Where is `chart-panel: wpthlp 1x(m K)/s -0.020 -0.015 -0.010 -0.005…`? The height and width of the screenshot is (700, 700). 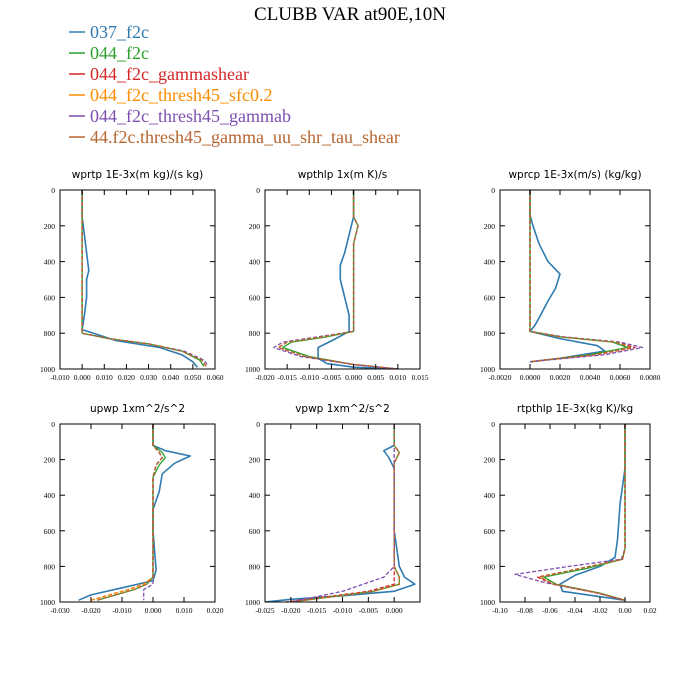 chart-panel: wpthlp 1x(m K)/s -0.020 -0.015 -0.010 -0.005… is located at coordinates (337, 275).